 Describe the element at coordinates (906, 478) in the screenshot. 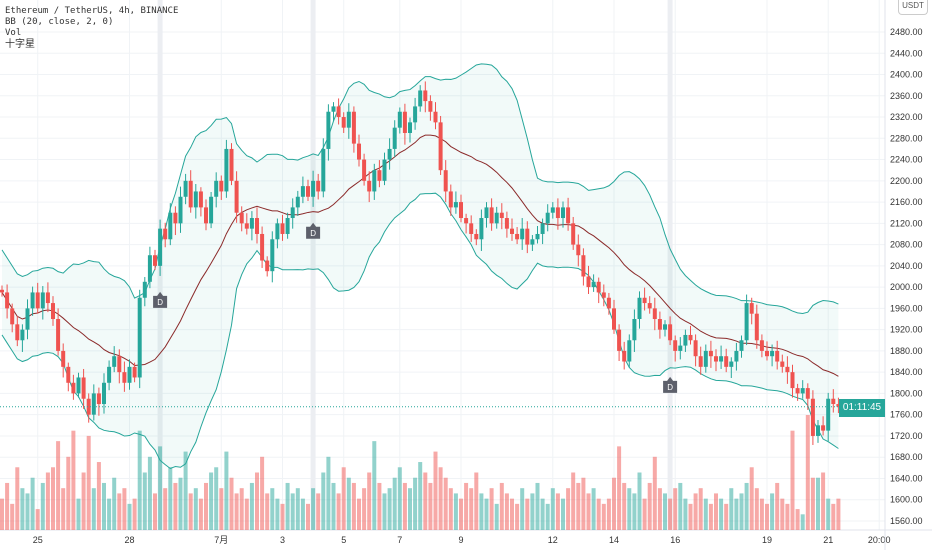

I see `y-tick-label: 1640.00` at that location.